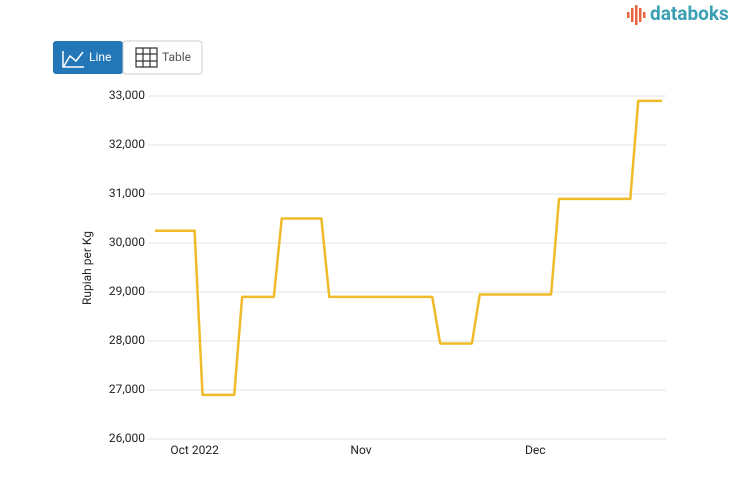 This screenshot has height=502, width=753. Describe the element at coordinates (127, 389) in the screenshot. I see `y-tick-label: 27,000` at that location.